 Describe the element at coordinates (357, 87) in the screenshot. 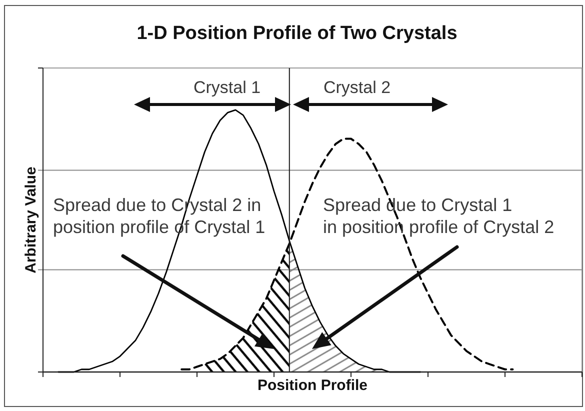

I see `text: Crystal 2` at that location.